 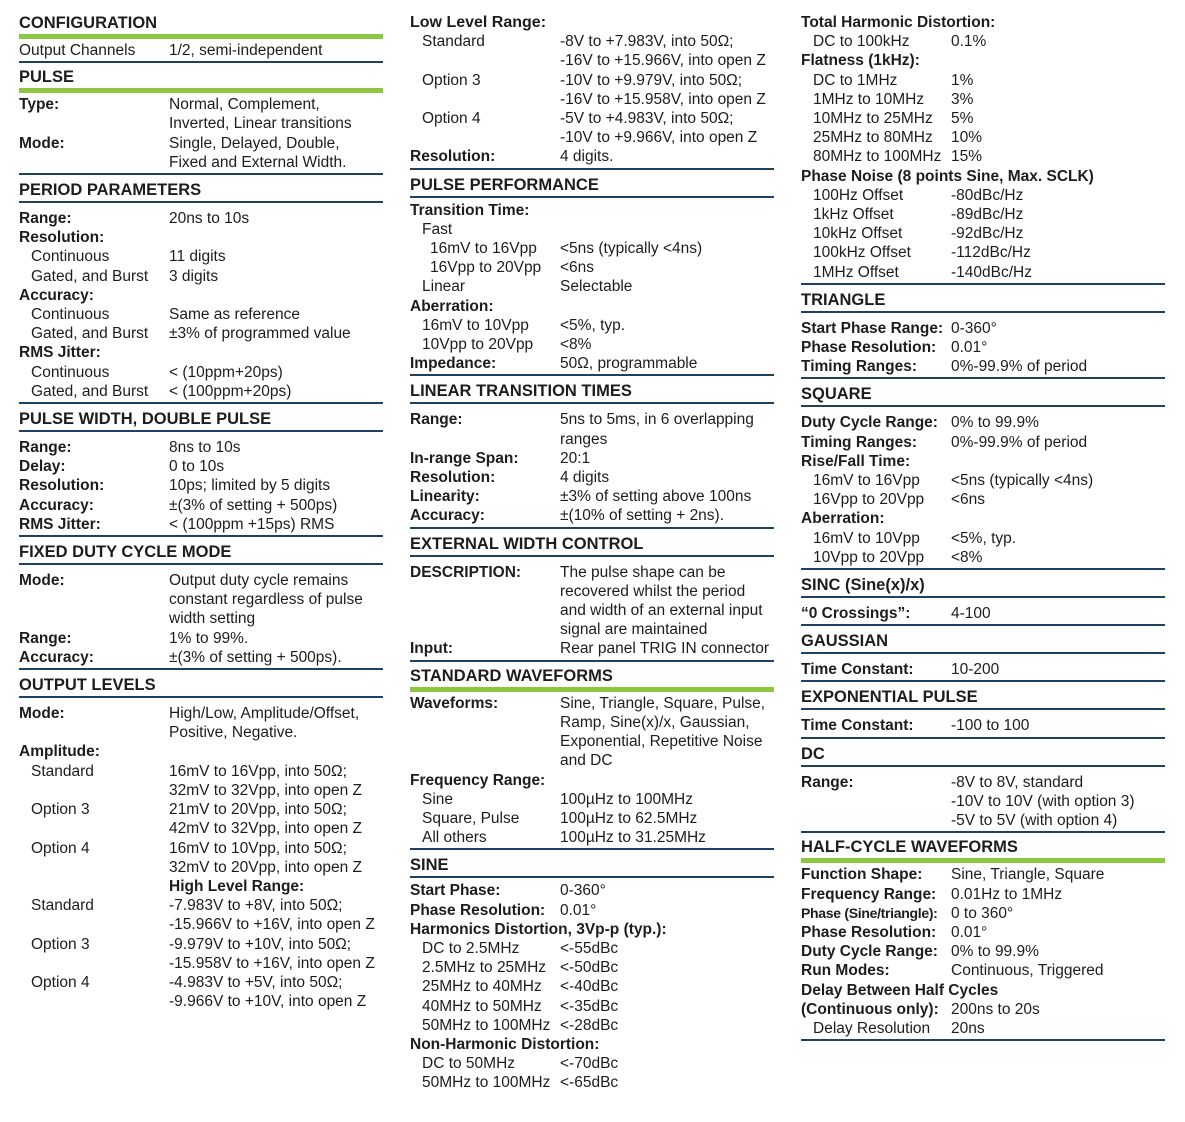 What do you see at coordinates (969, 932) in the screenshot?
I see `spec-value: 0.01°` at bounding box center [969, 932].